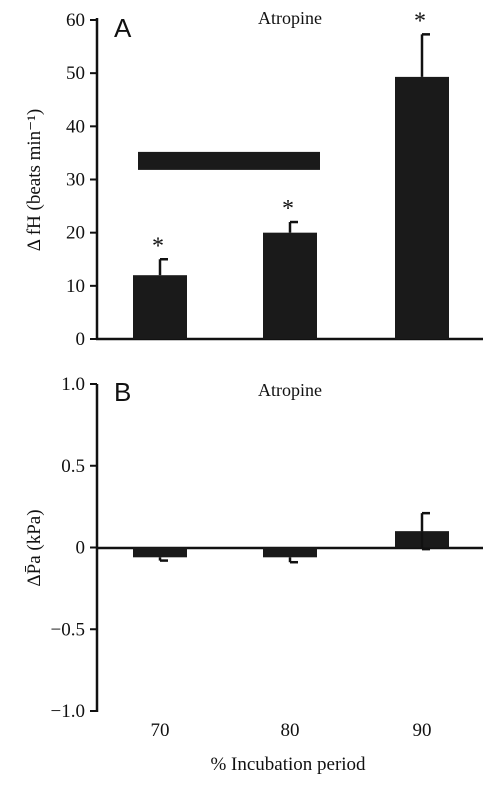 This screenshot has height=785, width=483. I want to click on panel-b-title: Atropine, so click(290, 390).